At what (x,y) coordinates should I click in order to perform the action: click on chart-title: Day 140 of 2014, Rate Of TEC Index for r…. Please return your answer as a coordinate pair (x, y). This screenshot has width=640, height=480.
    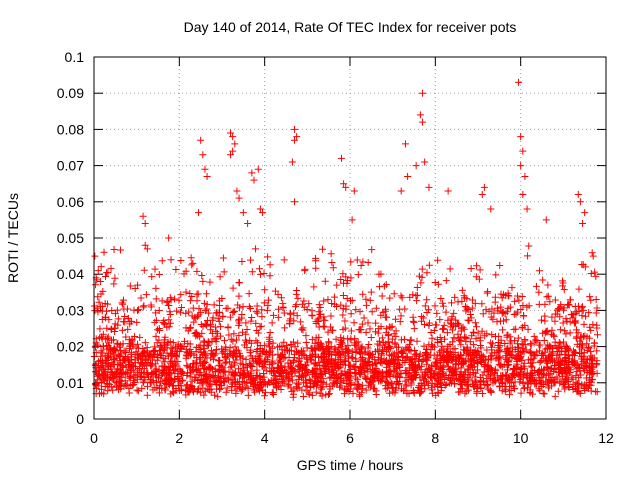
    Looking at the image, I should click on (350, 27).